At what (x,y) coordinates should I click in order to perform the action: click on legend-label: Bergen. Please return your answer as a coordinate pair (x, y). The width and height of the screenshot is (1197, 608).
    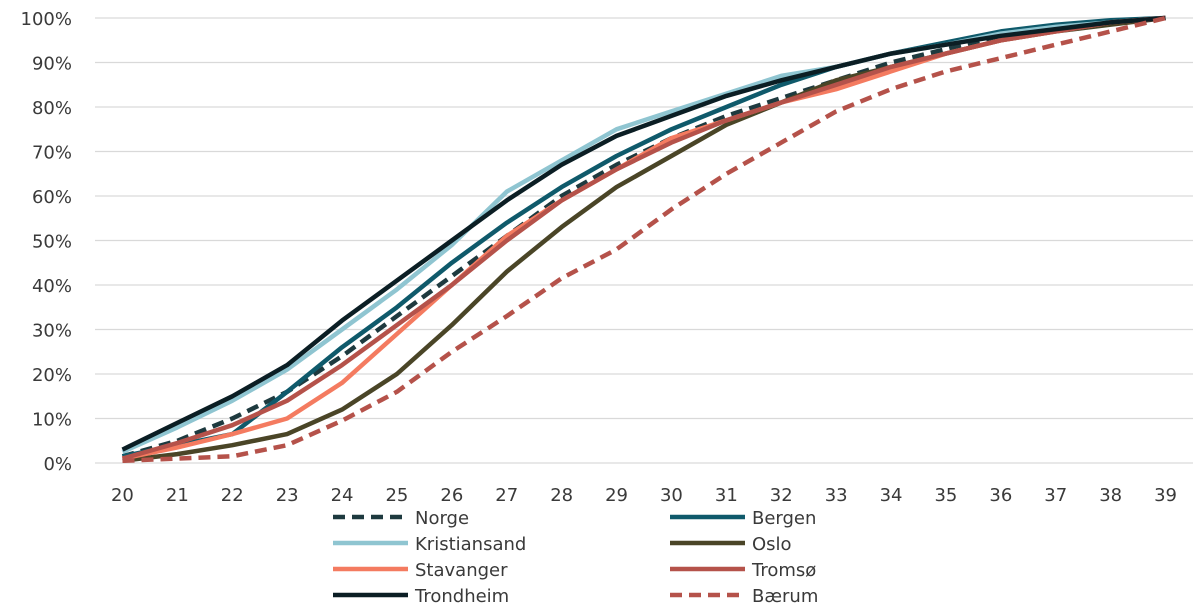
    Looking at the image, I should click on (784, 518).